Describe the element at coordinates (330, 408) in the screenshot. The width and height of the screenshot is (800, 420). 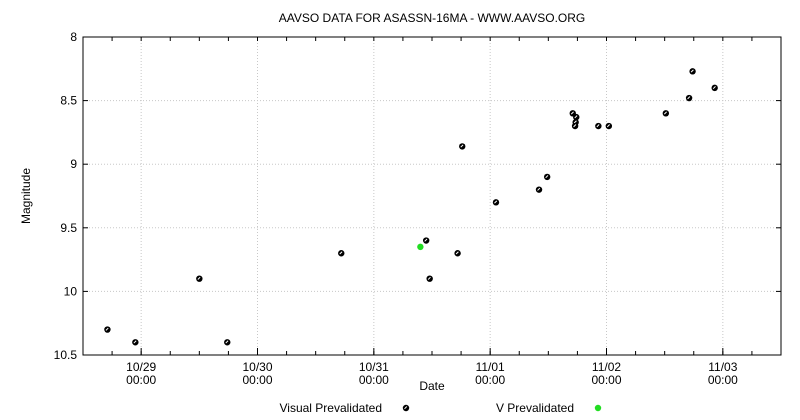
I see `legend-label-visual: Visual Prevalidated` at that location.